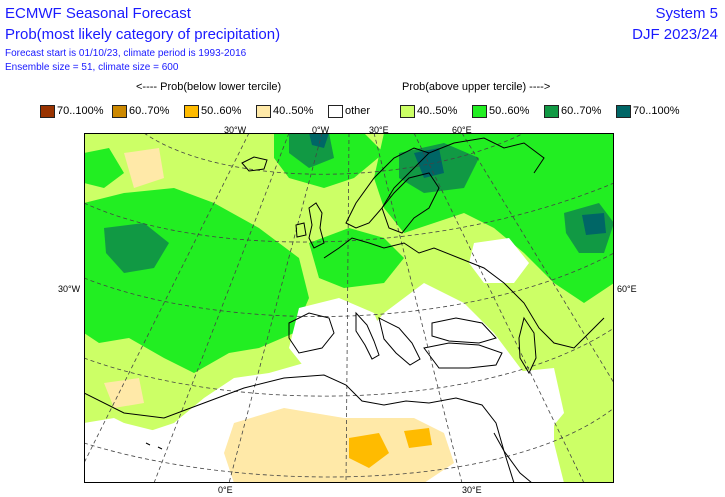 This screenshot has height=497, width=725. I want to click on legend-item-above-60-70: 60..70%, so click(572, 111).